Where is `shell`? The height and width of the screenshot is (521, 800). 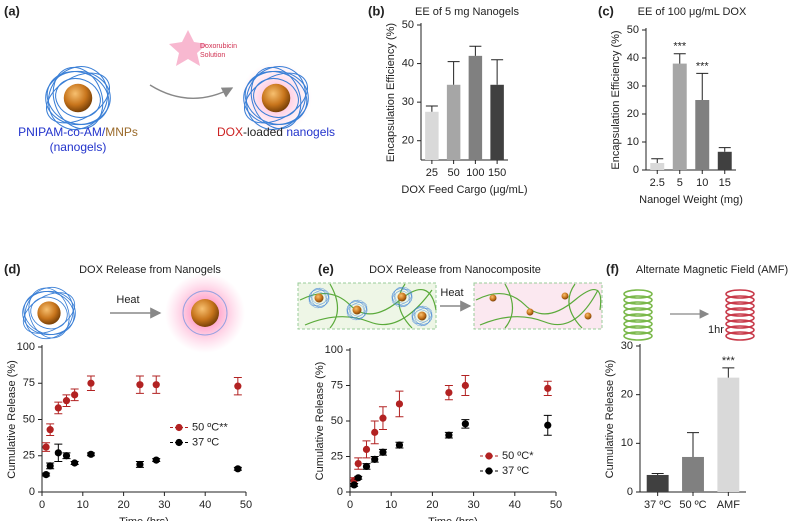 shell is located at coordinates (205, 313).